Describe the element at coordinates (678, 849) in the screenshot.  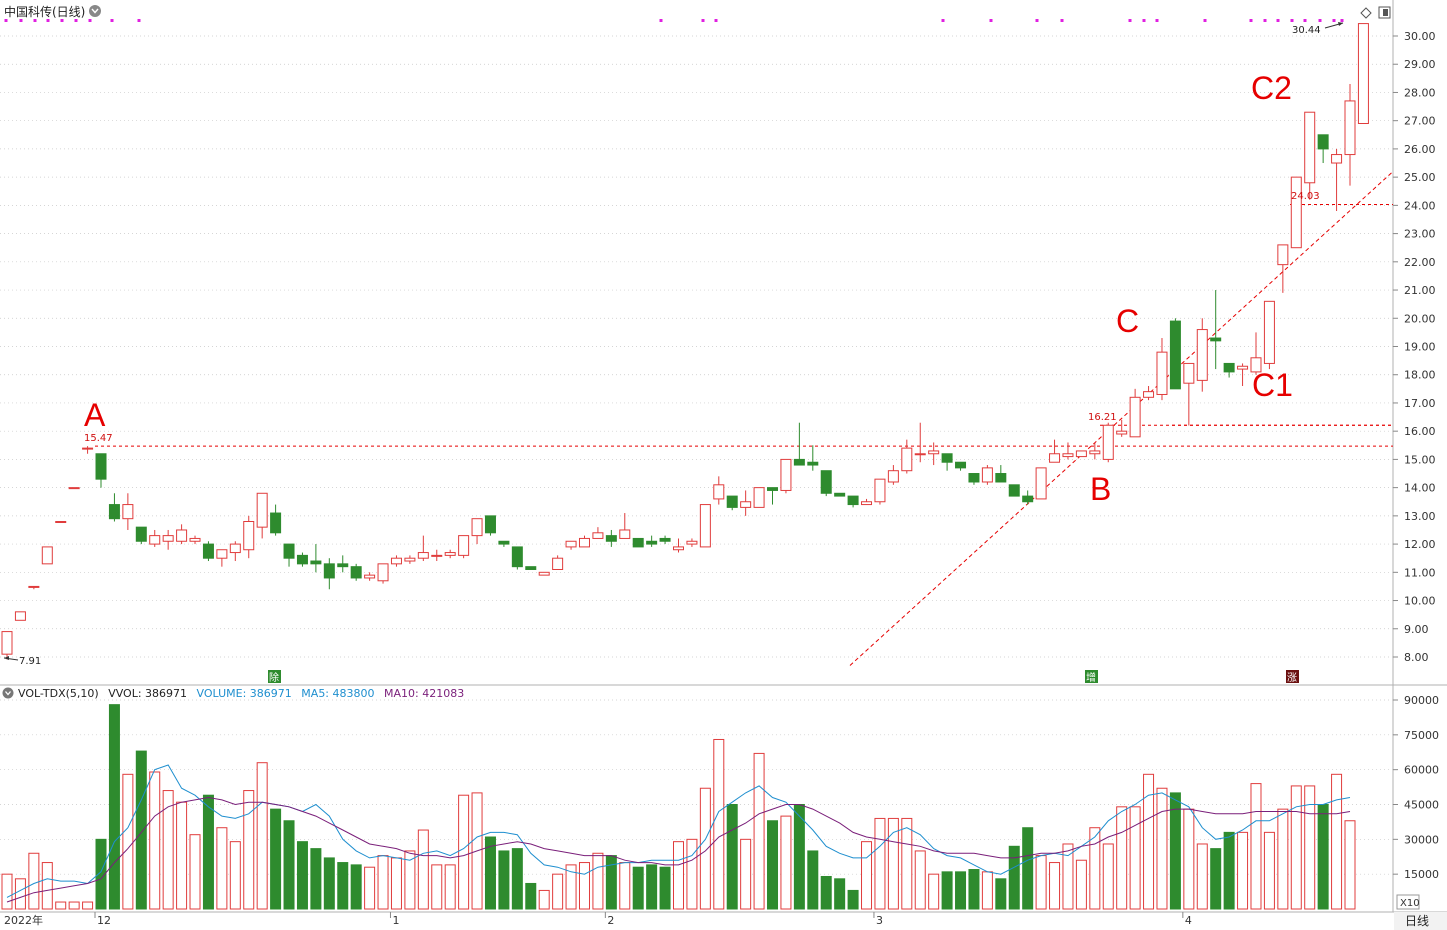
I see `ma10-line` at that location.